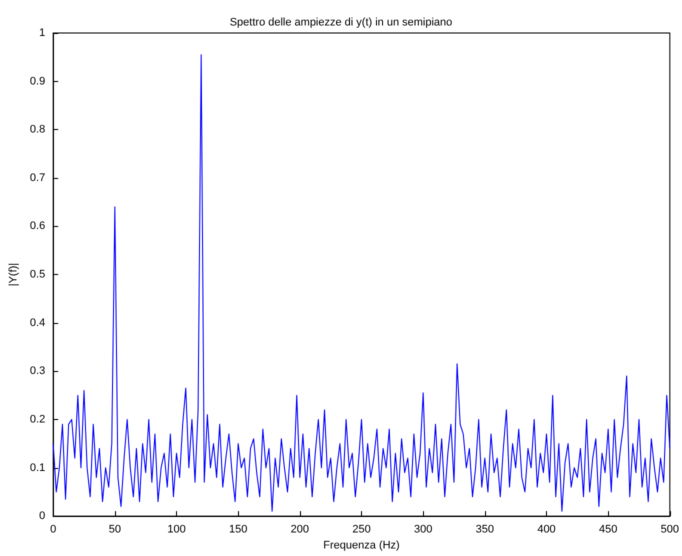 The image size is (682, 556). What do you see at coordinates (42, 33) in the screenshot?
I see `y-tick-label: 1` at bounding box center [42, 33].